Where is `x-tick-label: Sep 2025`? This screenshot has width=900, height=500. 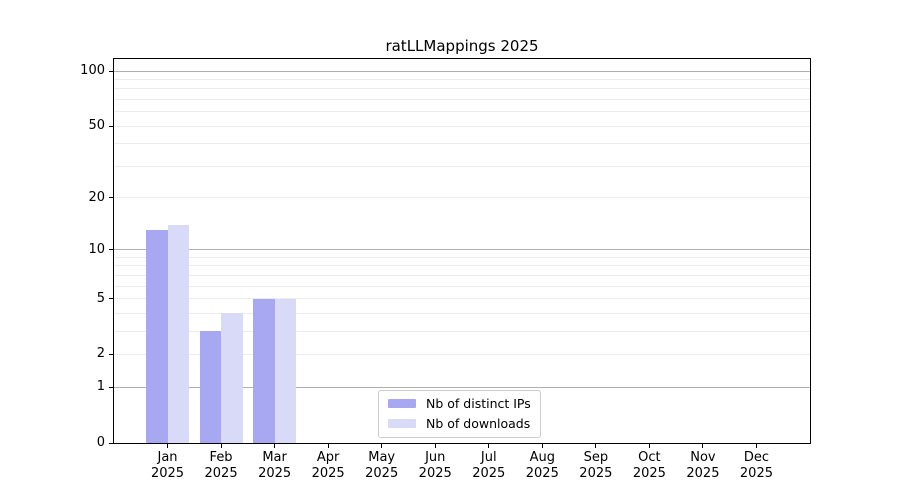 x-tick-label: Sep 2025 is located at coordinates (596, 466).